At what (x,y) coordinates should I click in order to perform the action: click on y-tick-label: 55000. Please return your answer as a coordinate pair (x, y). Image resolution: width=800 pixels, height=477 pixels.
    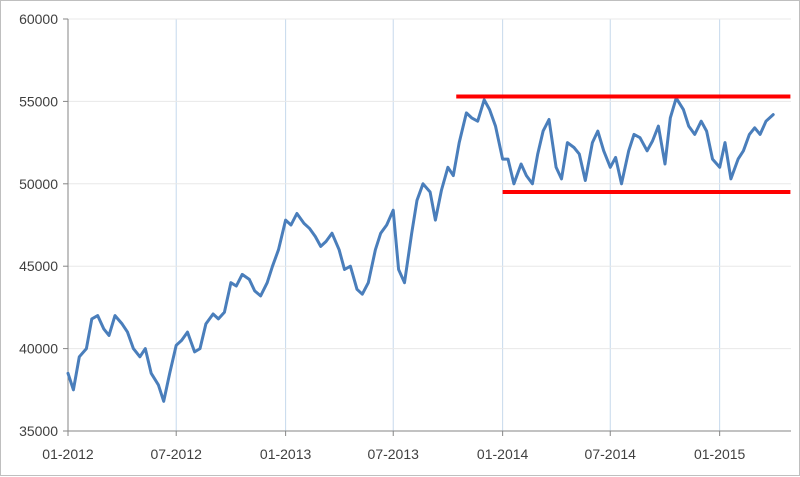
    Looking at the image, I should click on (38, 101).